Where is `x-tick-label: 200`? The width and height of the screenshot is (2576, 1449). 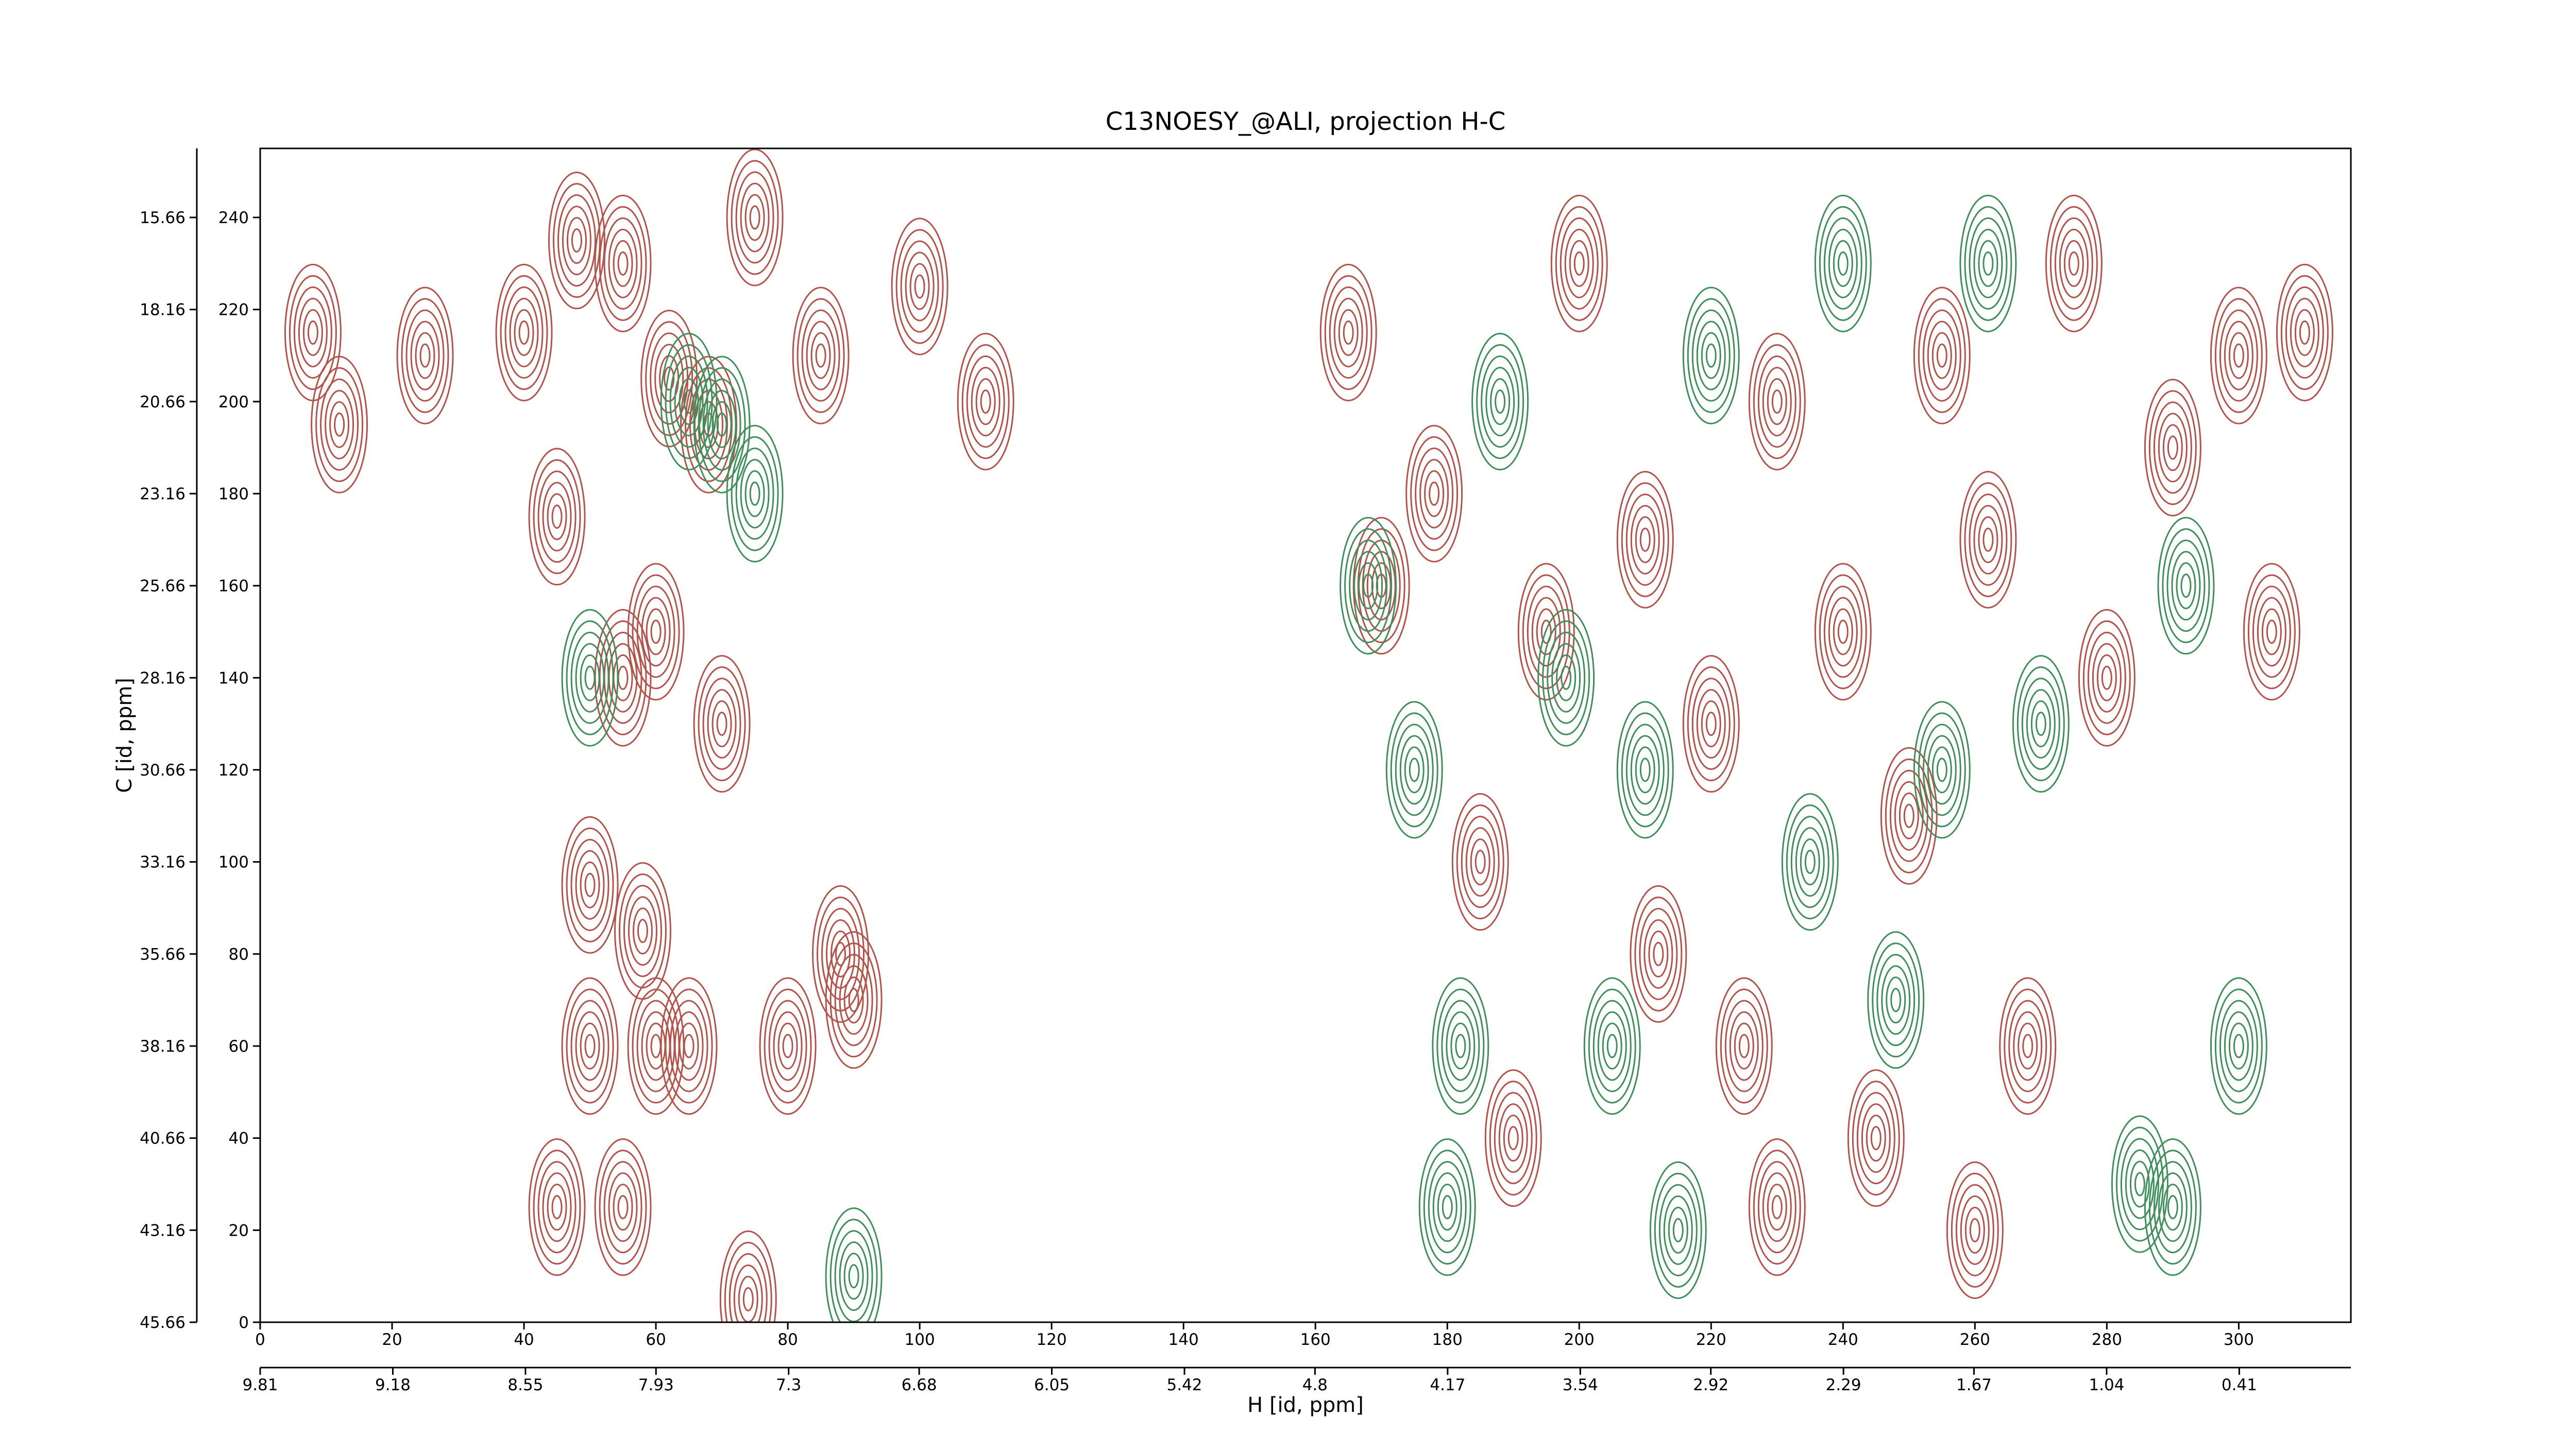 x-tick-label: 200 is located at coordinates (1579, 1339).